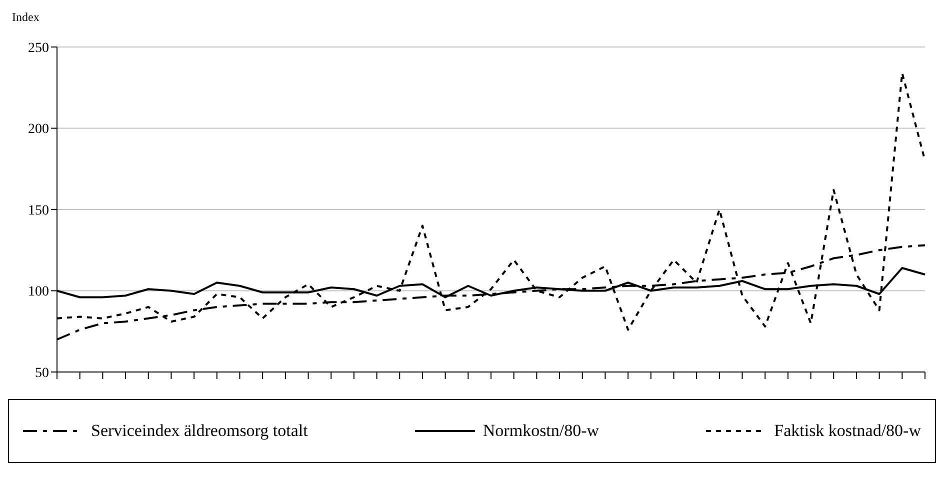 This screenshot has width=944, height=481. What do you see at coordinates (541, 431) in the screenshot?
I see `legend-label: Normkostn/80-w` at bounding box center [541, 431].